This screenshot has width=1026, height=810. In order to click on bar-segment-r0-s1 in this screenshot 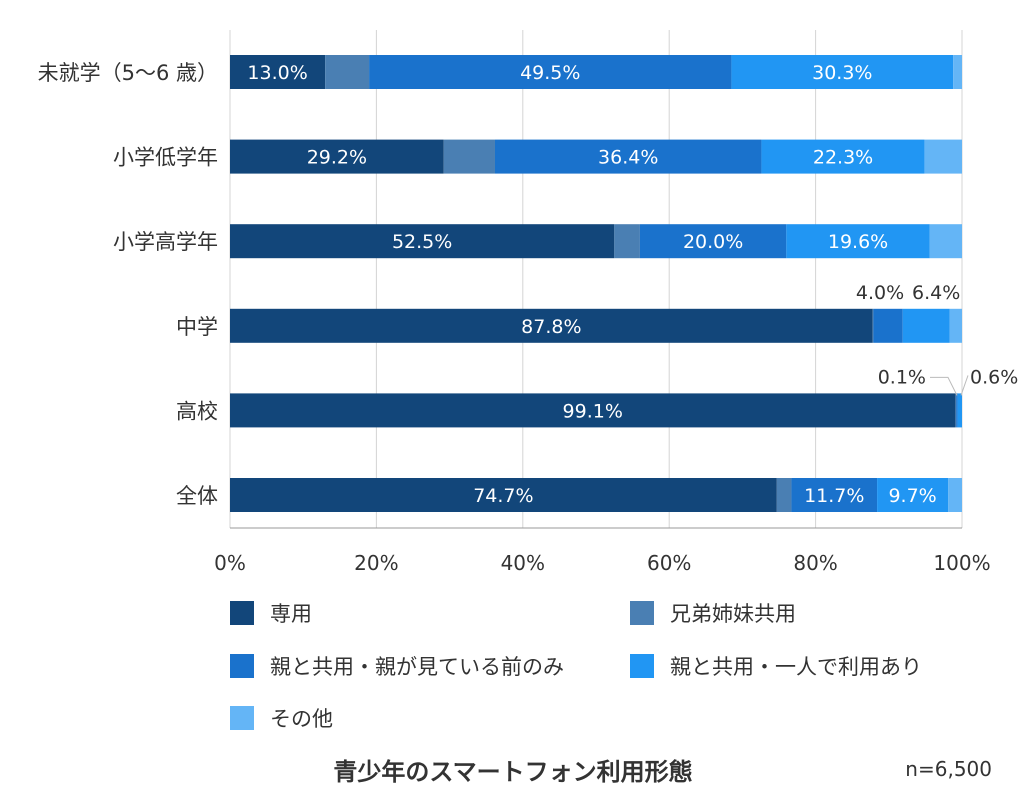, I will do `click(347, 72)`.